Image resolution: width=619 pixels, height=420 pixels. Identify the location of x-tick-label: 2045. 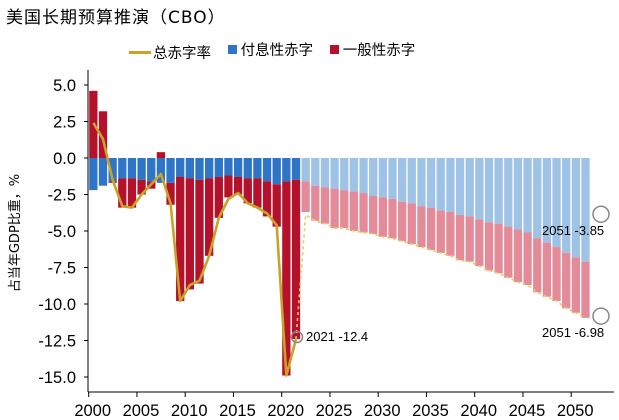
(527, 411).